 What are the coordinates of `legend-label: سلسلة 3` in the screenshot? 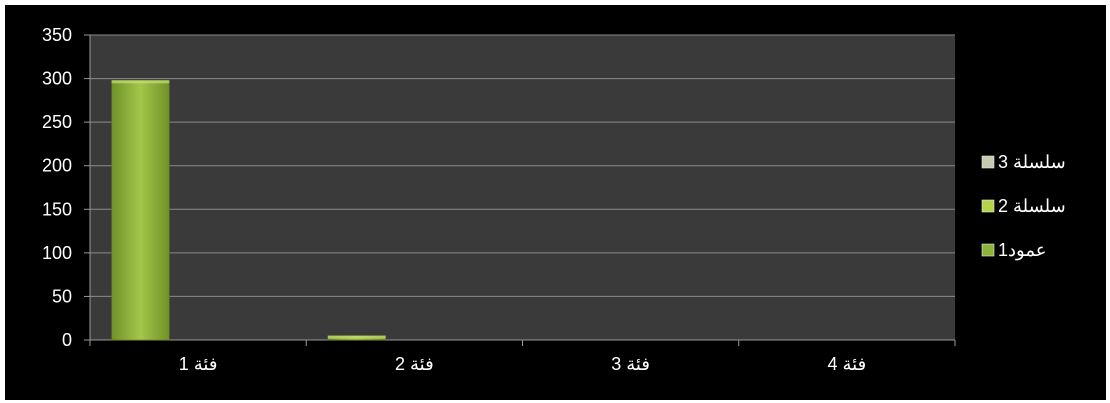 It's located at (1032, 162).